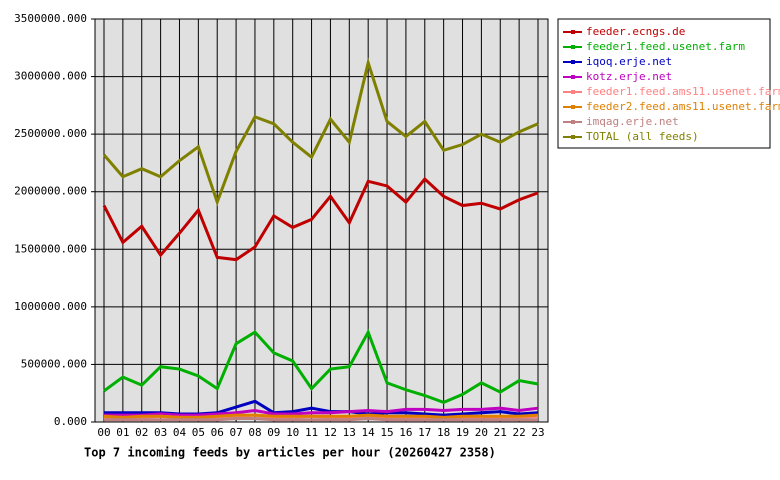  I want to click on x-tick-label: 07, so click(235, 432).